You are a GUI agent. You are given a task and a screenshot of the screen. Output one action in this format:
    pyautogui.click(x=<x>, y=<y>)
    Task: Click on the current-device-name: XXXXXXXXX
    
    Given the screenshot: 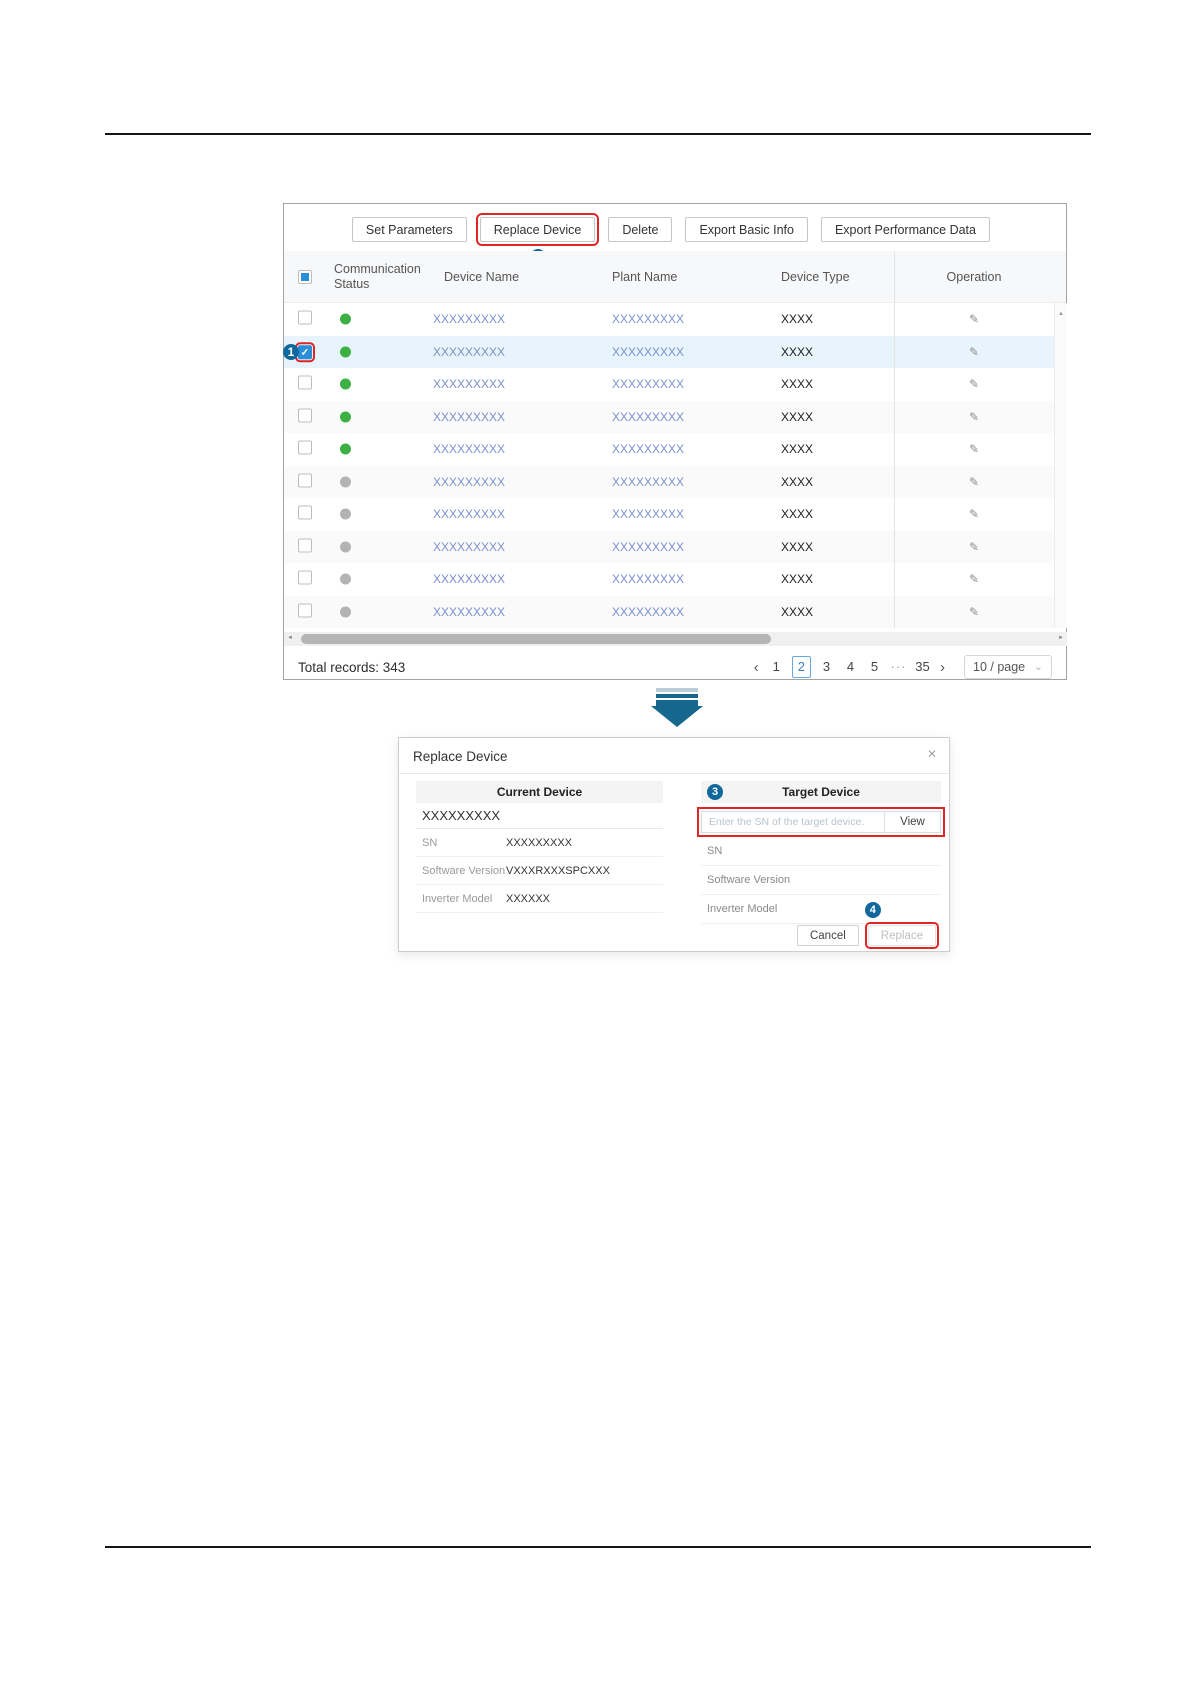 What is the action you would take?
    pyautogui.click(x=539, y=816)
    